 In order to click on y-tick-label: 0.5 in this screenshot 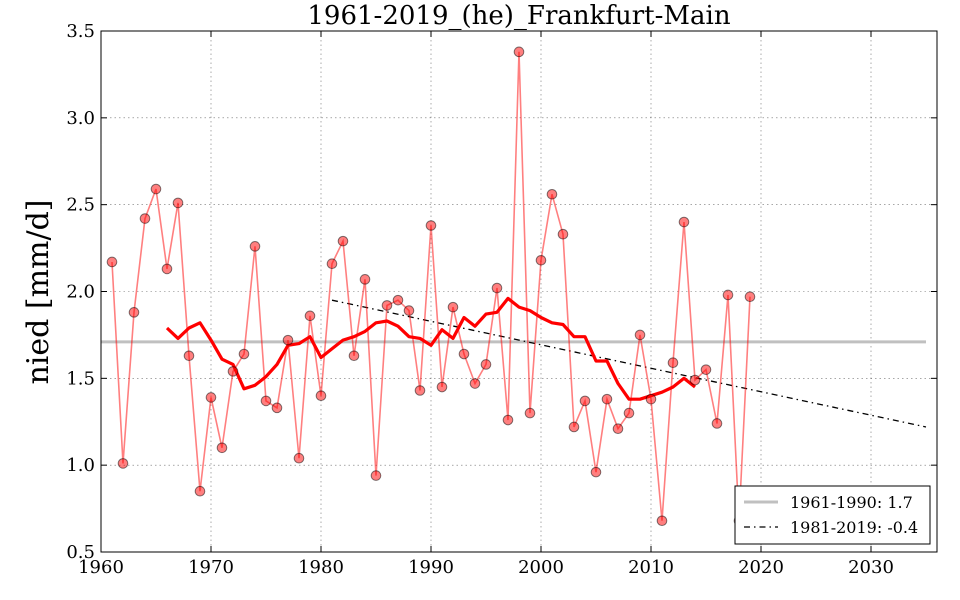, I will do `click(80, 552)`.